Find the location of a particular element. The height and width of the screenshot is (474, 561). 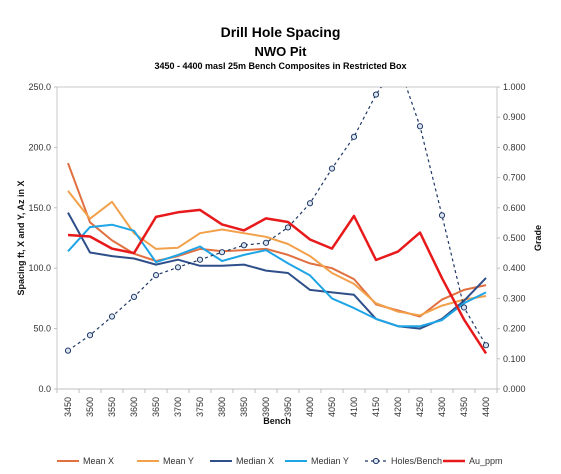

x-tick-label: 3950 is located at coordinates (288, 407).